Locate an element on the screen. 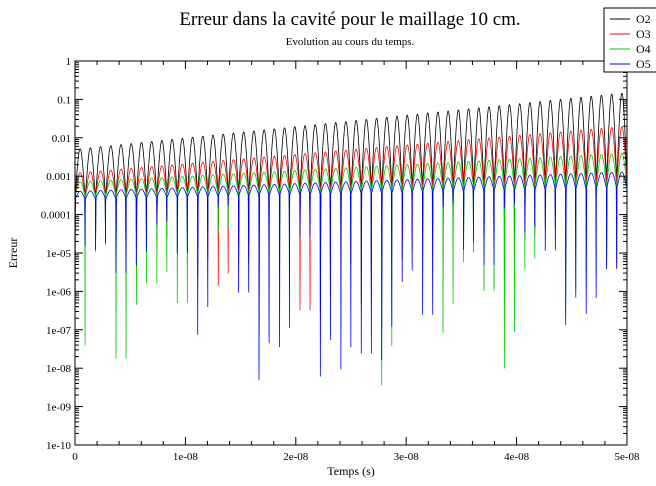  legend-label-o5: O5 is located at coordinates (643, 64).